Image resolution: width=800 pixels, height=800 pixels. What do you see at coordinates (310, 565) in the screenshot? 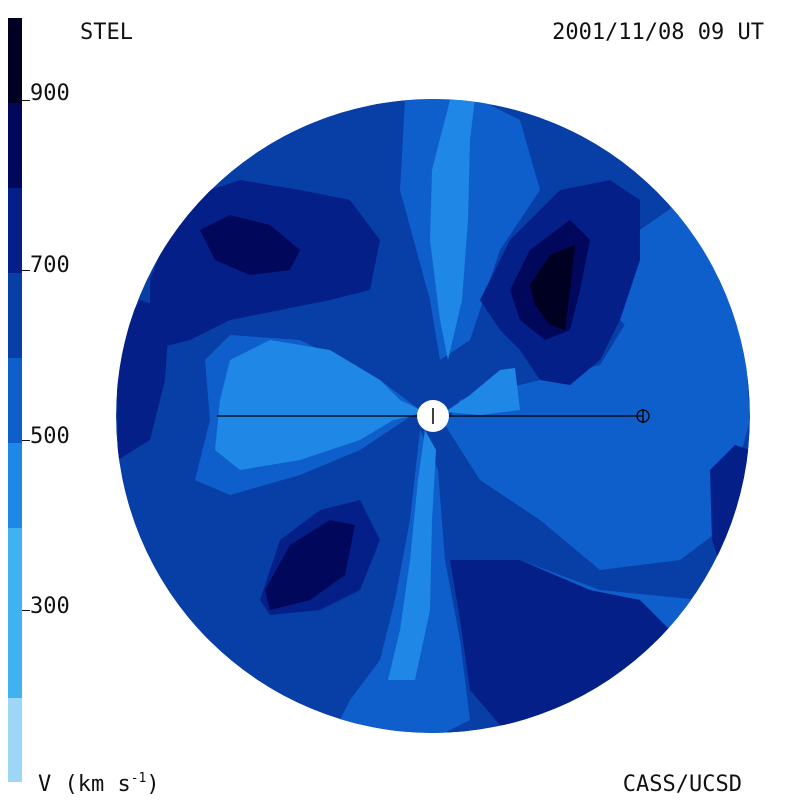
I see `region-darker-bottom-left` at bounding box center [310, 565].